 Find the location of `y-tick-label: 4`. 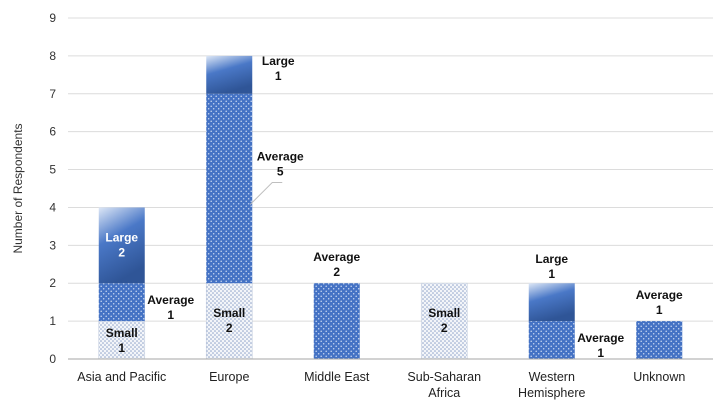

y-tick-label: 4 is located at coordinates (52, 207).